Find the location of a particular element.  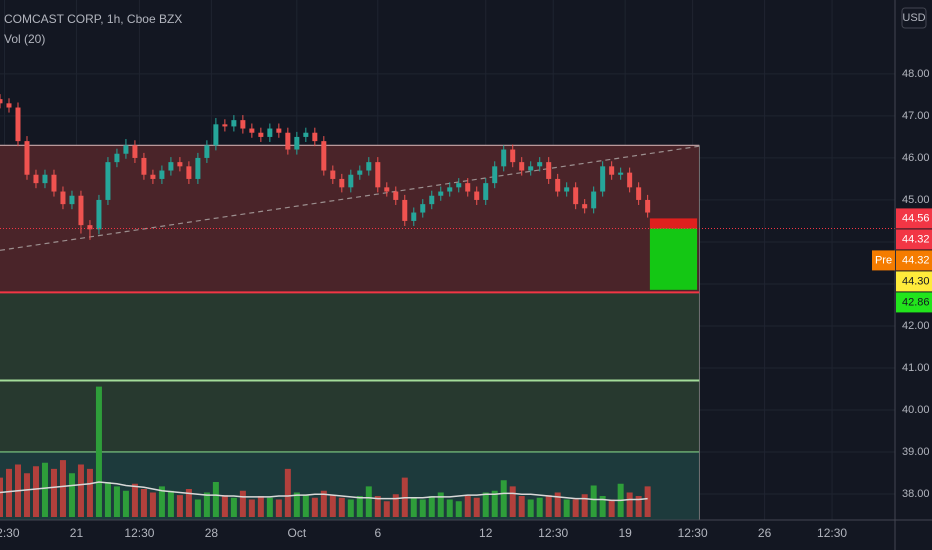

price-tag-label: 44.30 is located at coordinates (916, 281).